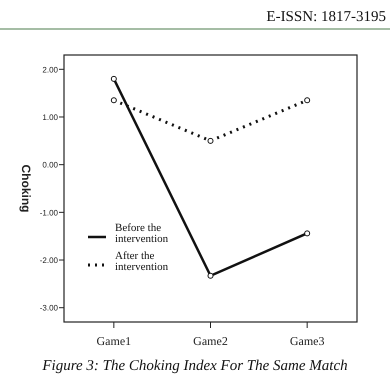 The width and height of the screenshot is (390, 382). What do you see at coordinates (210, 341) in the screenshot?
I see `x-tick-label: Game2` at bounding box center [210, 341].